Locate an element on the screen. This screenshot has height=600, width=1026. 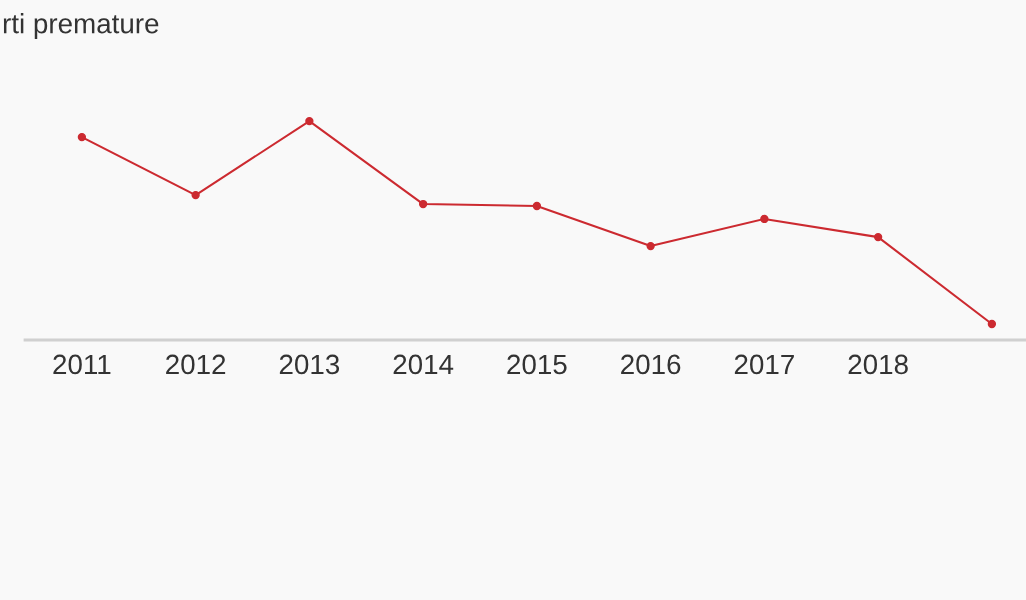
x-tick-label: 2012 is located at coordinates (196, 364).